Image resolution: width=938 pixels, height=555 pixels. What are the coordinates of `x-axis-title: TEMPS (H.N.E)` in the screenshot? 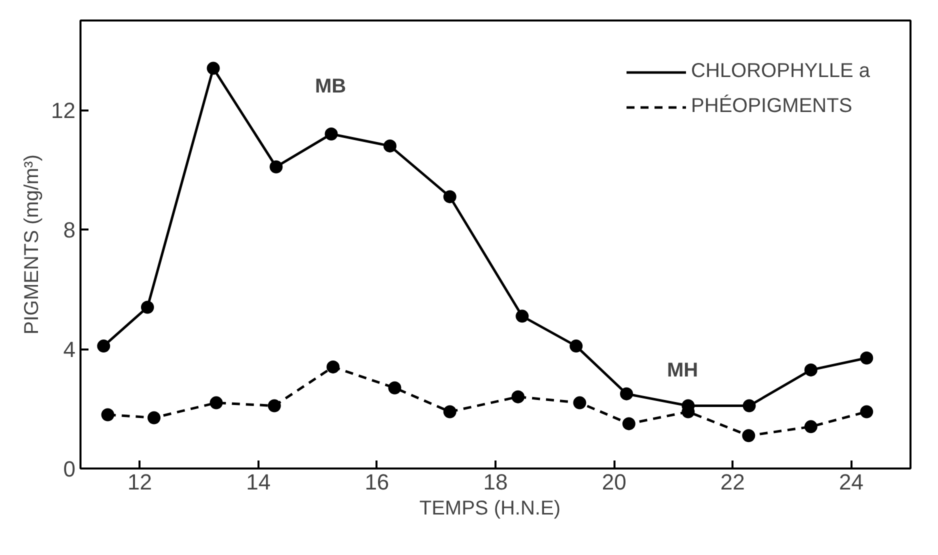 It's located at (490, 509).